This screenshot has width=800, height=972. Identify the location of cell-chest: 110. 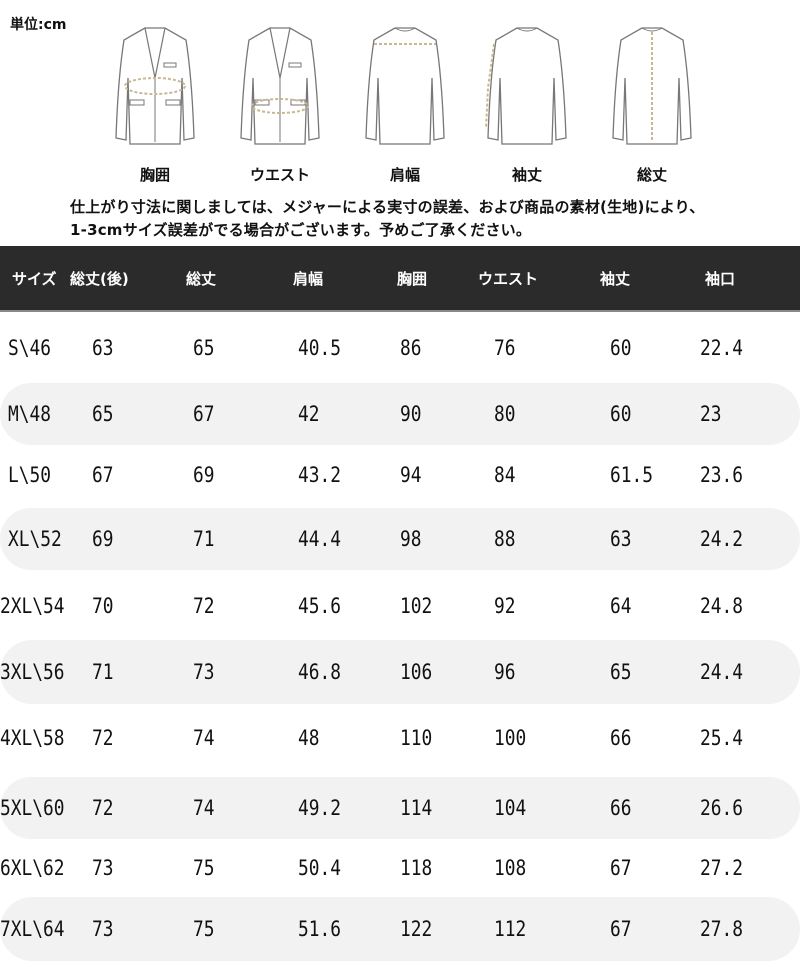
(416, 738).